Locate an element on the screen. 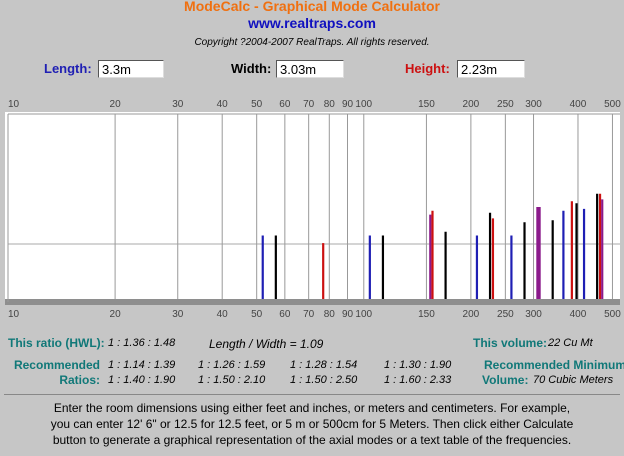 Image resolution: width=624 pixels, height=456 pixels. length-width: Length / Width = 1.09 is located at coordinates (266, 344).